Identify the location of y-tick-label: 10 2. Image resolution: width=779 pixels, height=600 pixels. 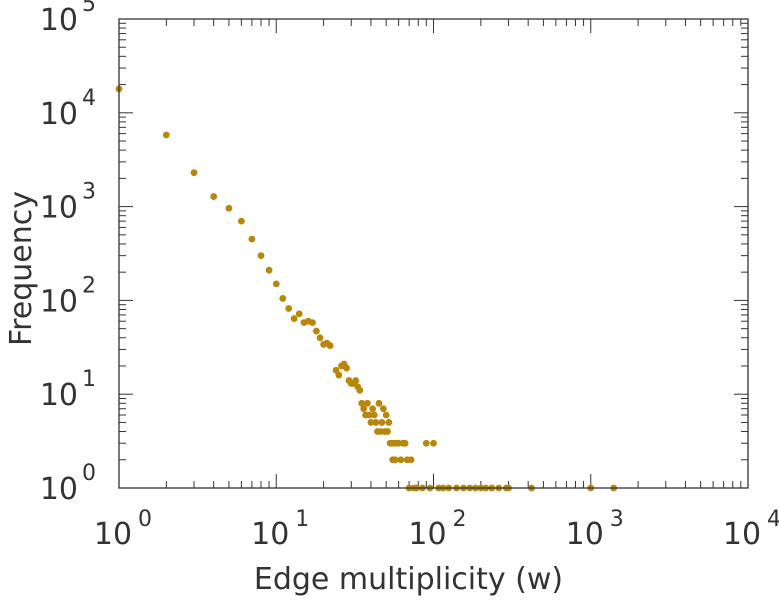
(68, 296).